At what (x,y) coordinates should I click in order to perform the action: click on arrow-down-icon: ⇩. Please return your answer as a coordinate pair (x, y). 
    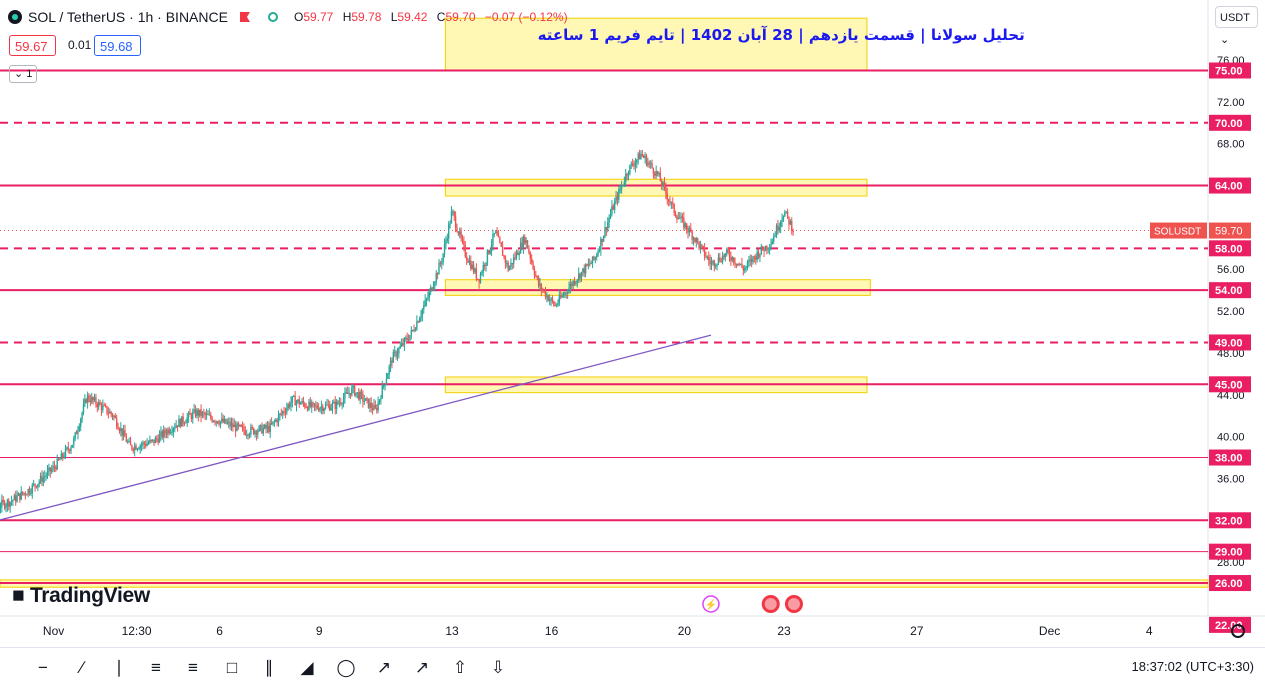
    Looking at the image, I should click on (498, 667).